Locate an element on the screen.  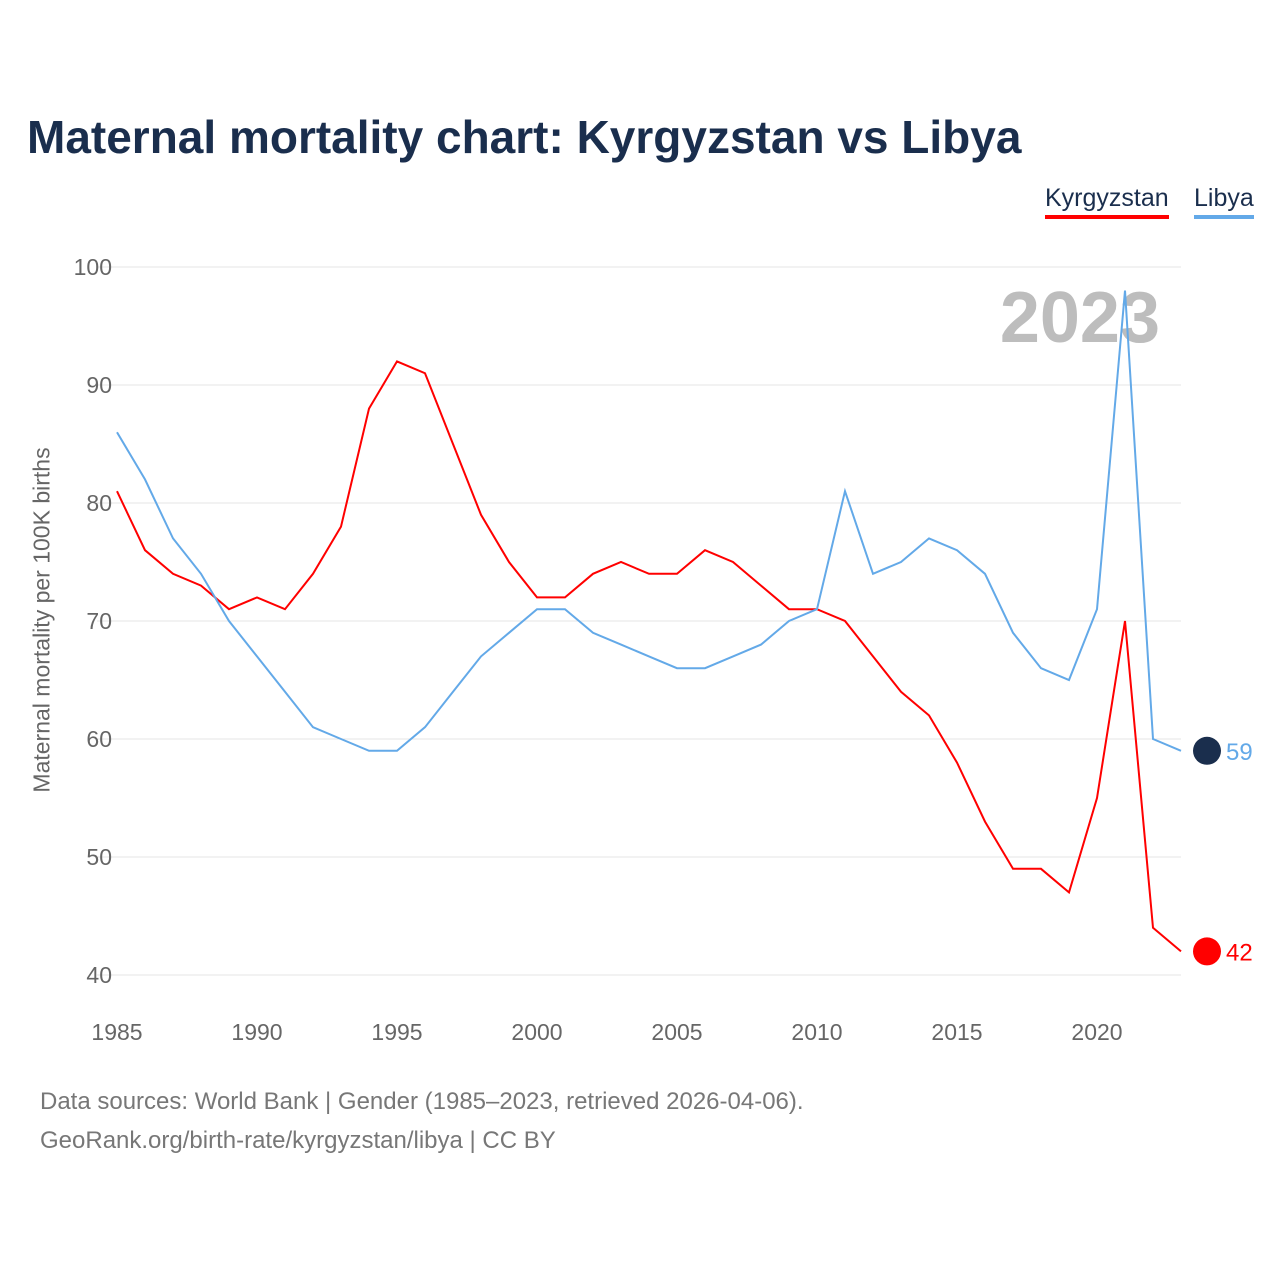
year-watermark: 2023 is located at coordinates (1080, 318).